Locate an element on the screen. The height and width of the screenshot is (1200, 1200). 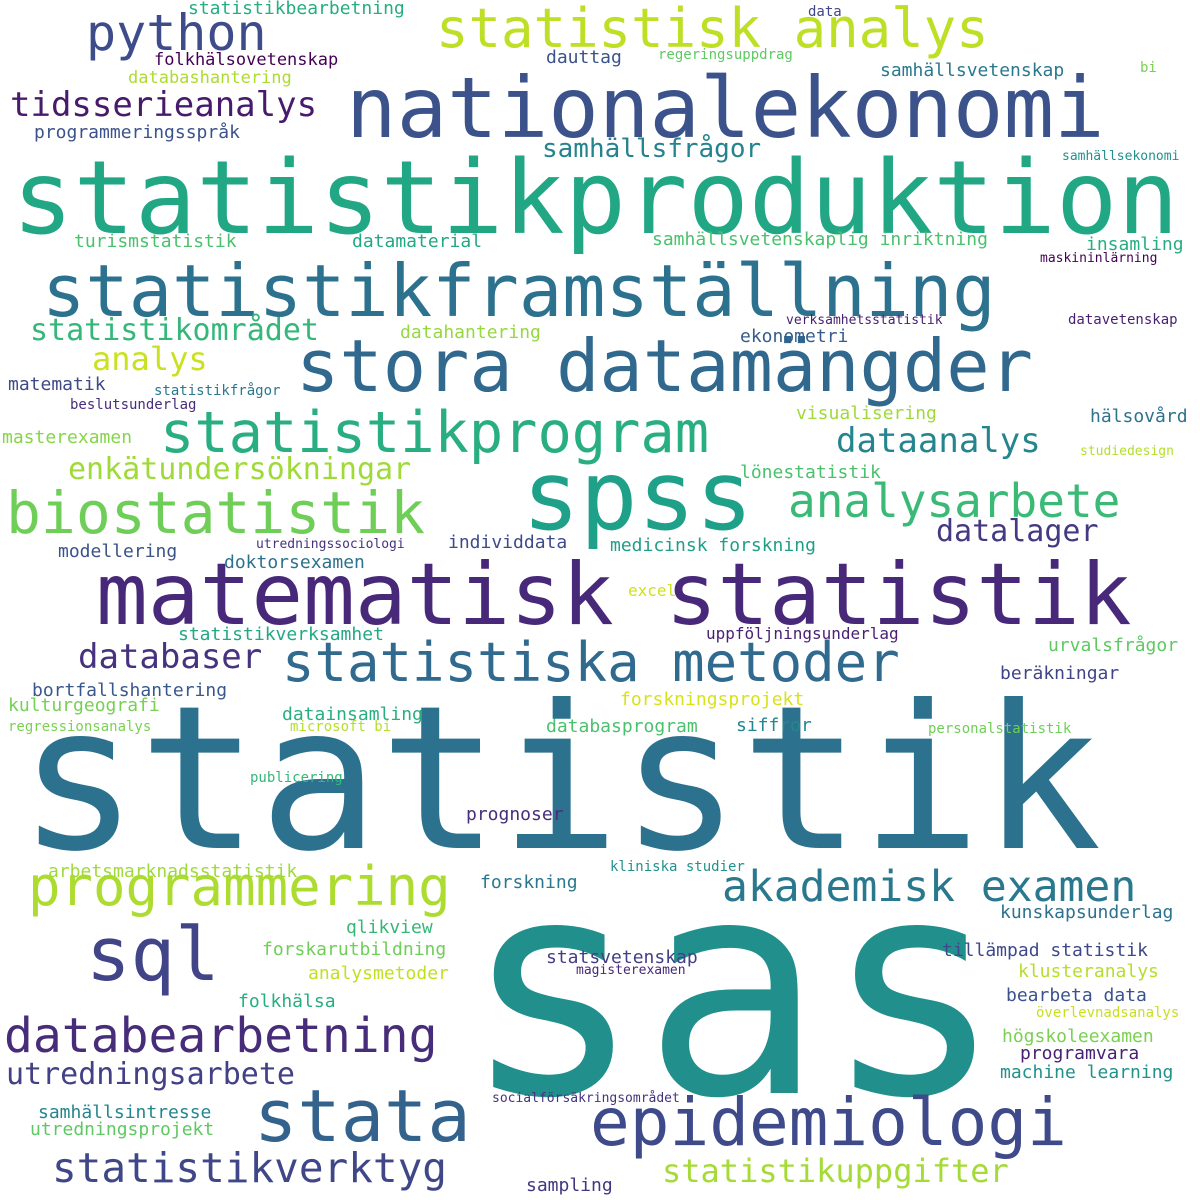
word-qlikview: qlikview is located at coordinates (389, 927).